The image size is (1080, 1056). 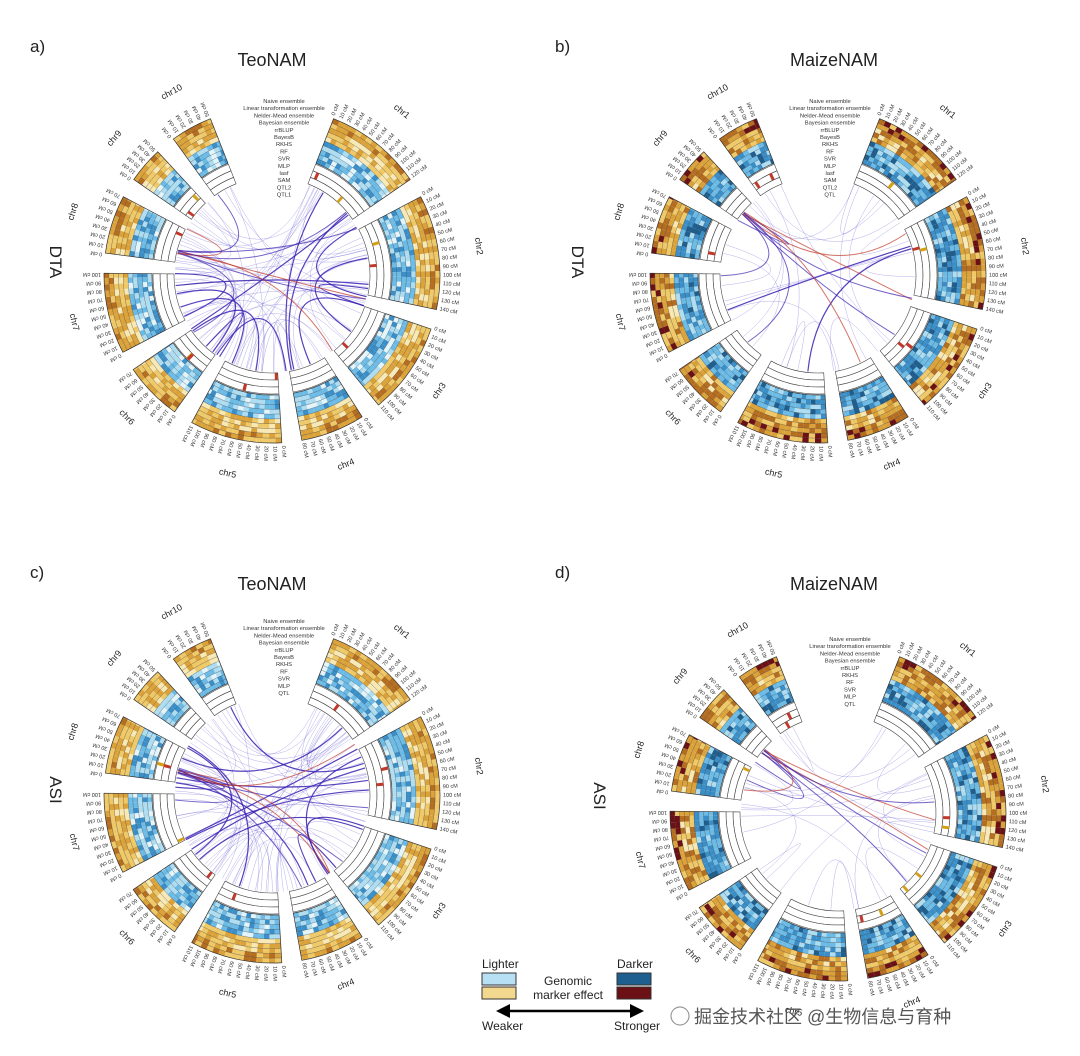 I want to click on tick-label: 80 cM, so click(x=304, y=971).